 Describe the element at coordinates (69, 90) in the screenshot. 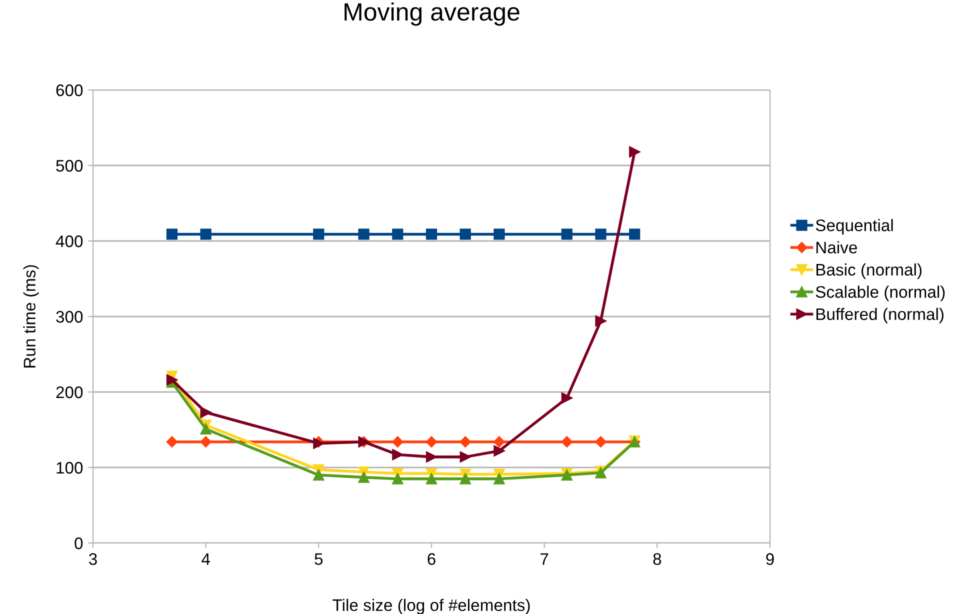

I see `y-tick-label: 600` at that location.